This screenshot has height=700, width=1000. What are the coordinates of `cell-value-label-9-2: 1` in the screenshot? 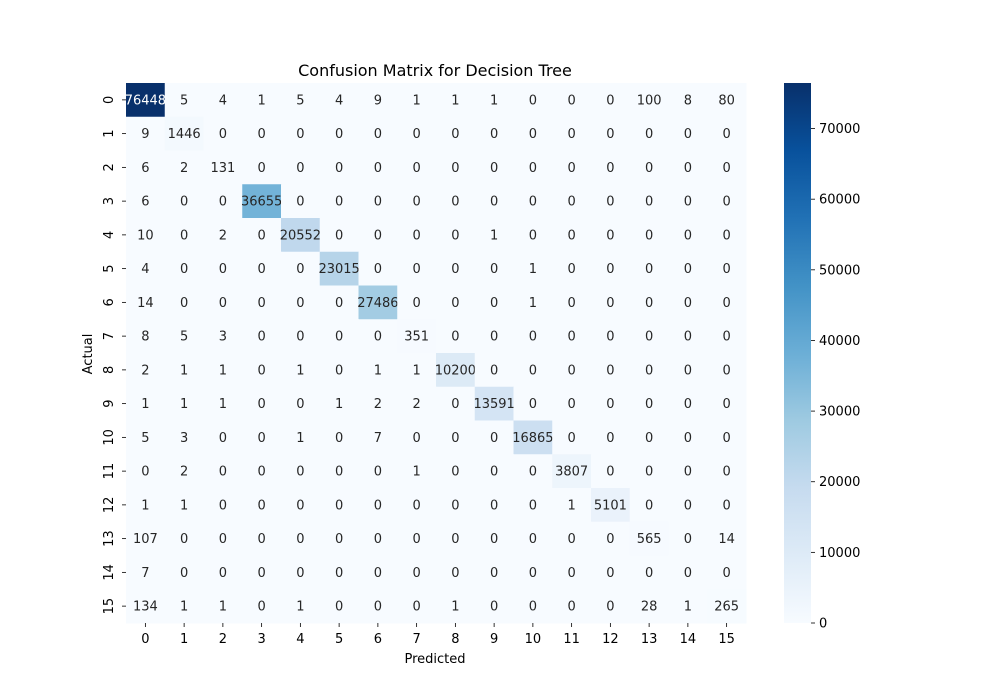 It's located at (223, 404).